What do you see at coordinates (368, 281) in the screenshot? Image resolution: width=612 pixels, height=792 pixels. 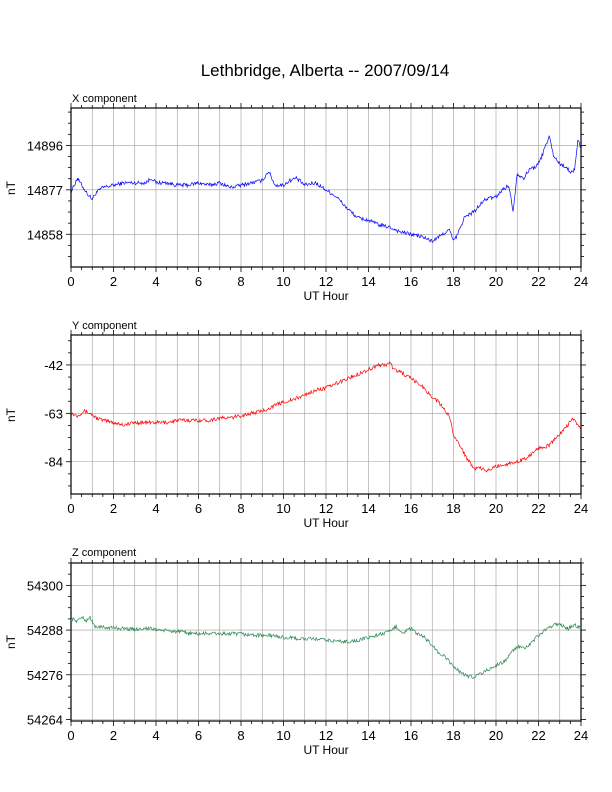 I see `x-component-xtick-label: 14` at bounding box center [368, 281].